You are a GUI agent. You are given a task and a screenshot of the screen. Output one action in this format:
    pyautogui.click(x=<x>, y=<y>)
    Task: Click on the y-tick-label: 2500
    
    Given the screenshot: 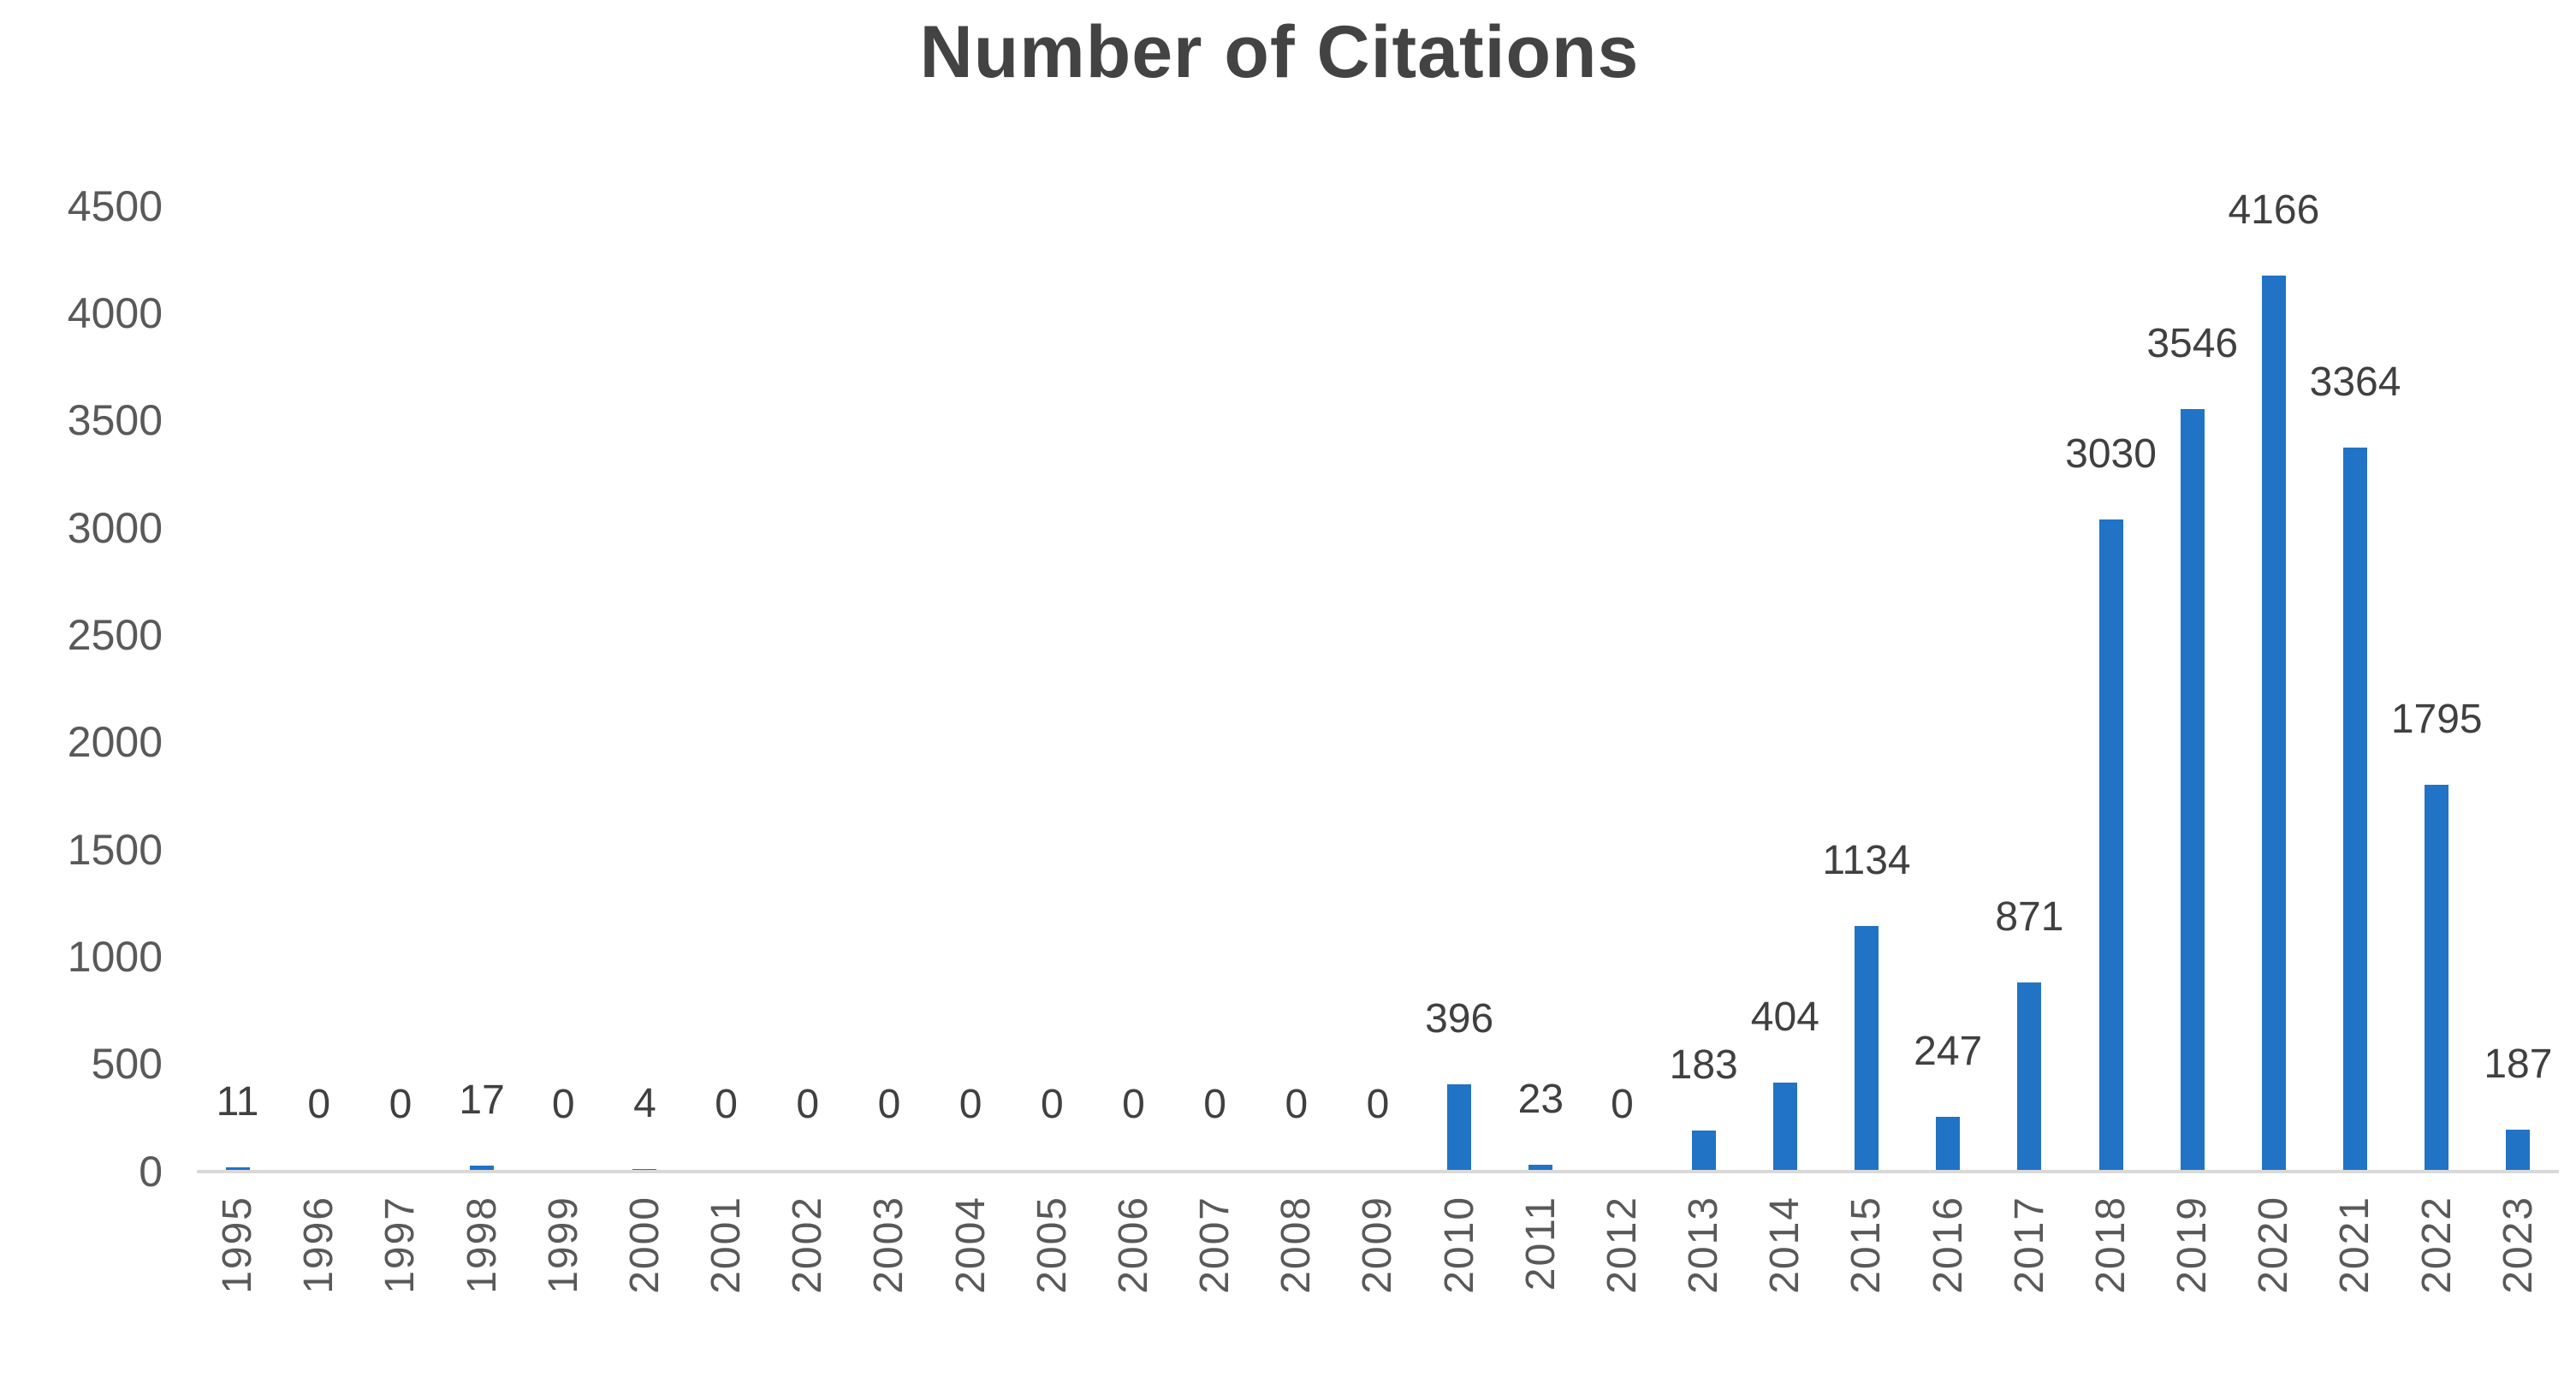 What is the action you would take?
    pyautogui.click(x=115, y=634)
    